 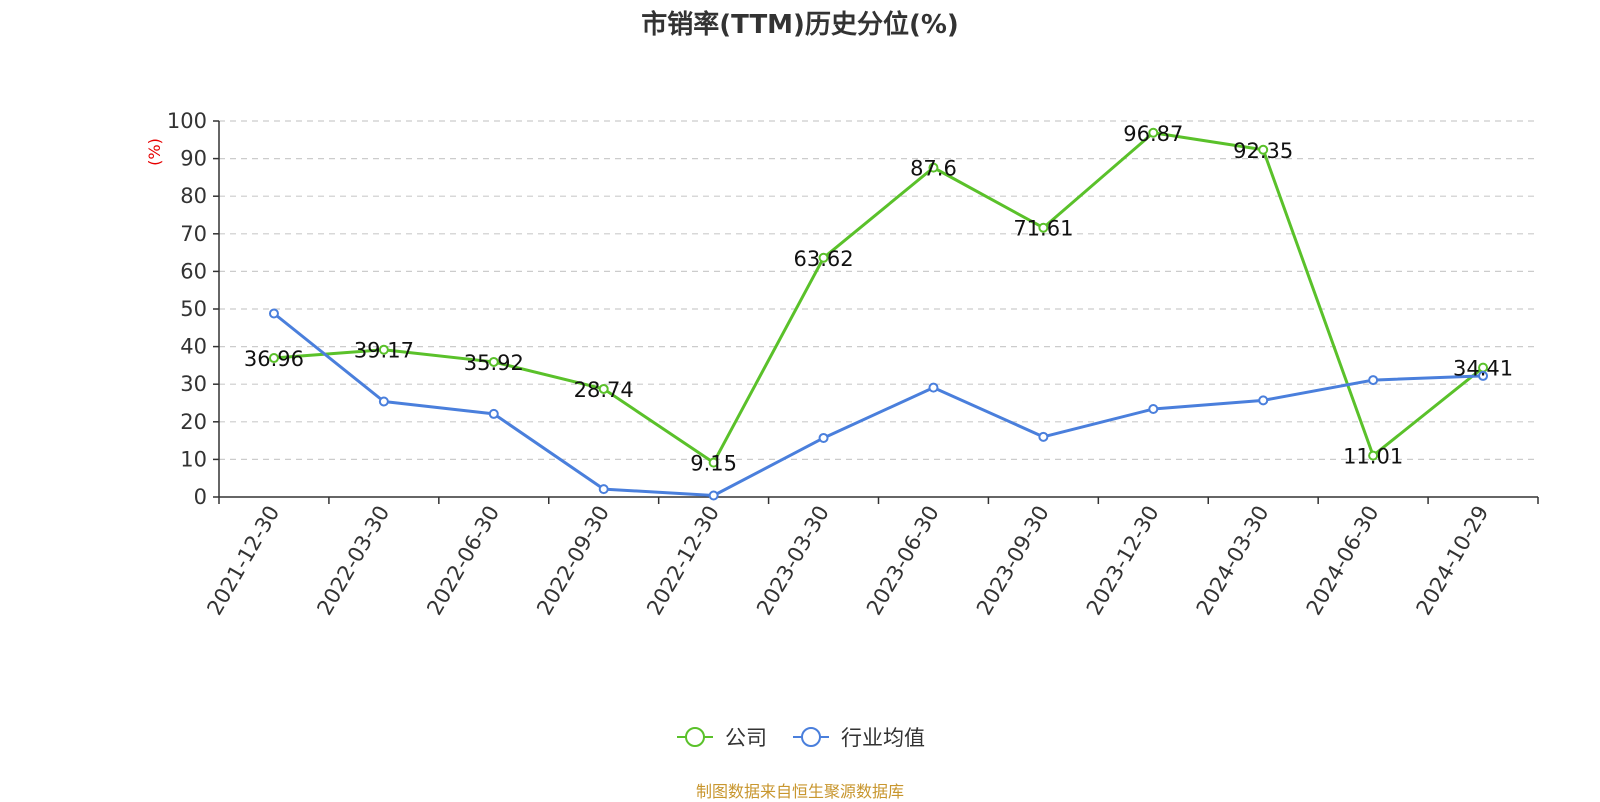 I want to click on y-tick-label: 90, so click(x=193, y=159).